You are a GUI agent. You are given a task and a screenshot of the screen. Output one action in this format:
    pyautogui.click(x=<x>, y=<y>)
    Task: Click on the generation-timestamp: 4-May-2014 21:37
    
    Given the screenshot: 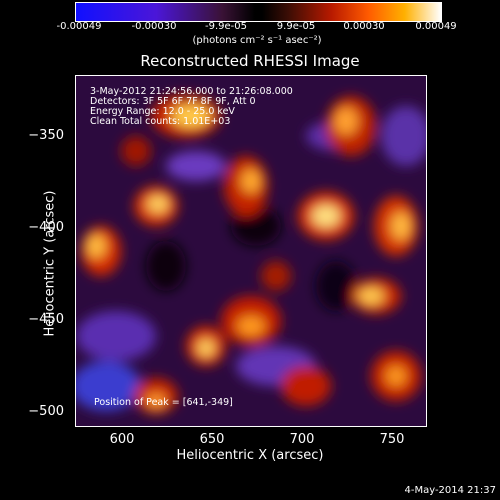 What is the action you would take?
    pyautogui.click(x=450, y=490)
    